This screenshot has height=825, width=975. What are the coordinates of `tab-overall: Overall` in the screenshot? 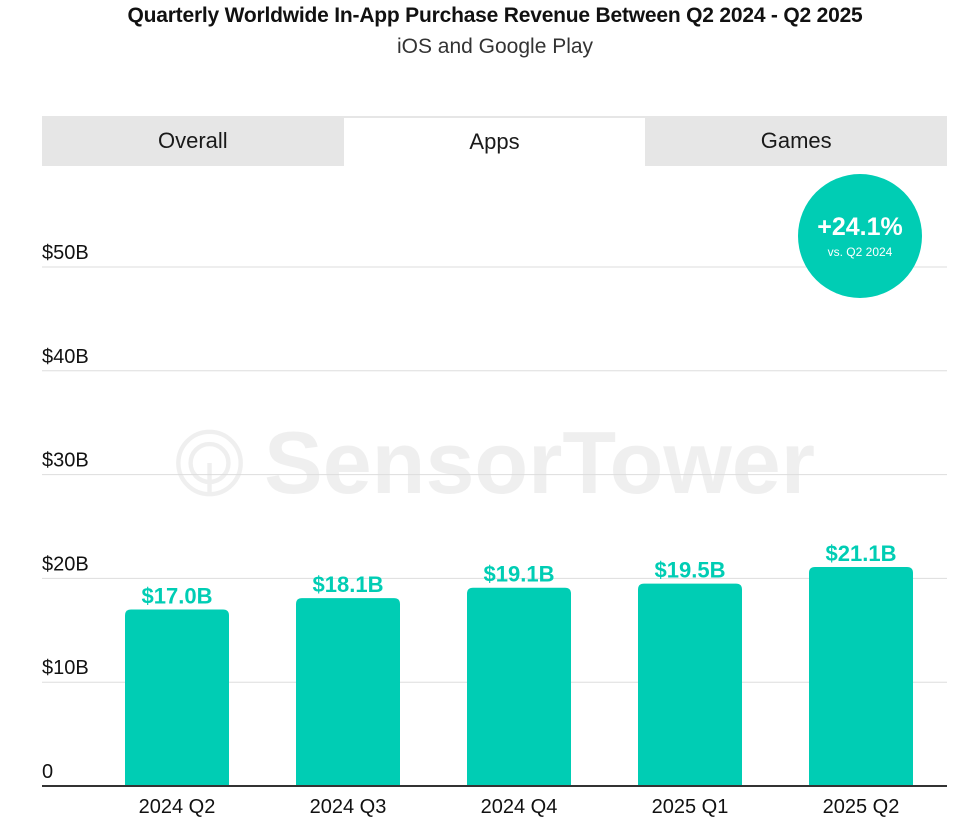 It's located at (192, 140).